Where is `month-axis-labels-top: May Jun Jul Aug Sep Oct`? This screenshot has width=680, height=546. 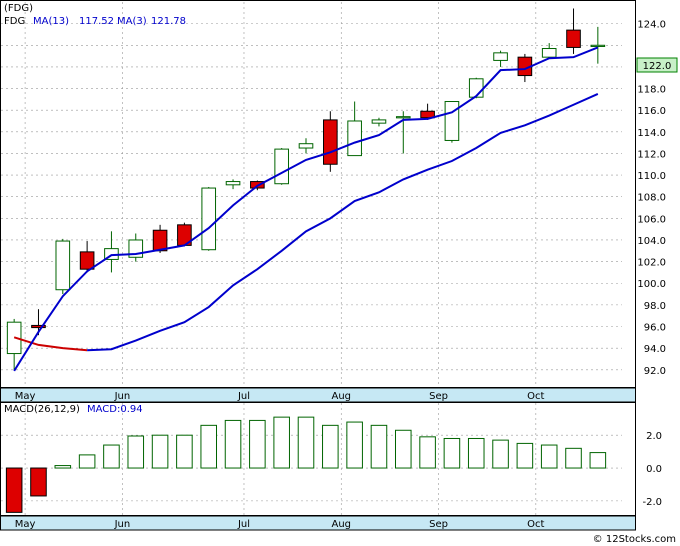 month-axis-labels-top: May Jun Jul Aug Sep Oct is located at coordinates (280, 396).